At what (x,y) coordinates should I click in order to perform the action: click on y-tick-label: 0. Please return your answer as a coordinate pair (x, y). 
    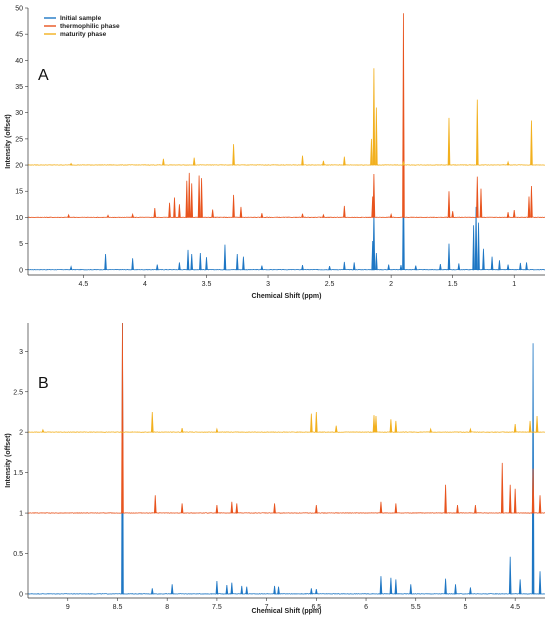
    Looking at the image, I should click on (21, 594).